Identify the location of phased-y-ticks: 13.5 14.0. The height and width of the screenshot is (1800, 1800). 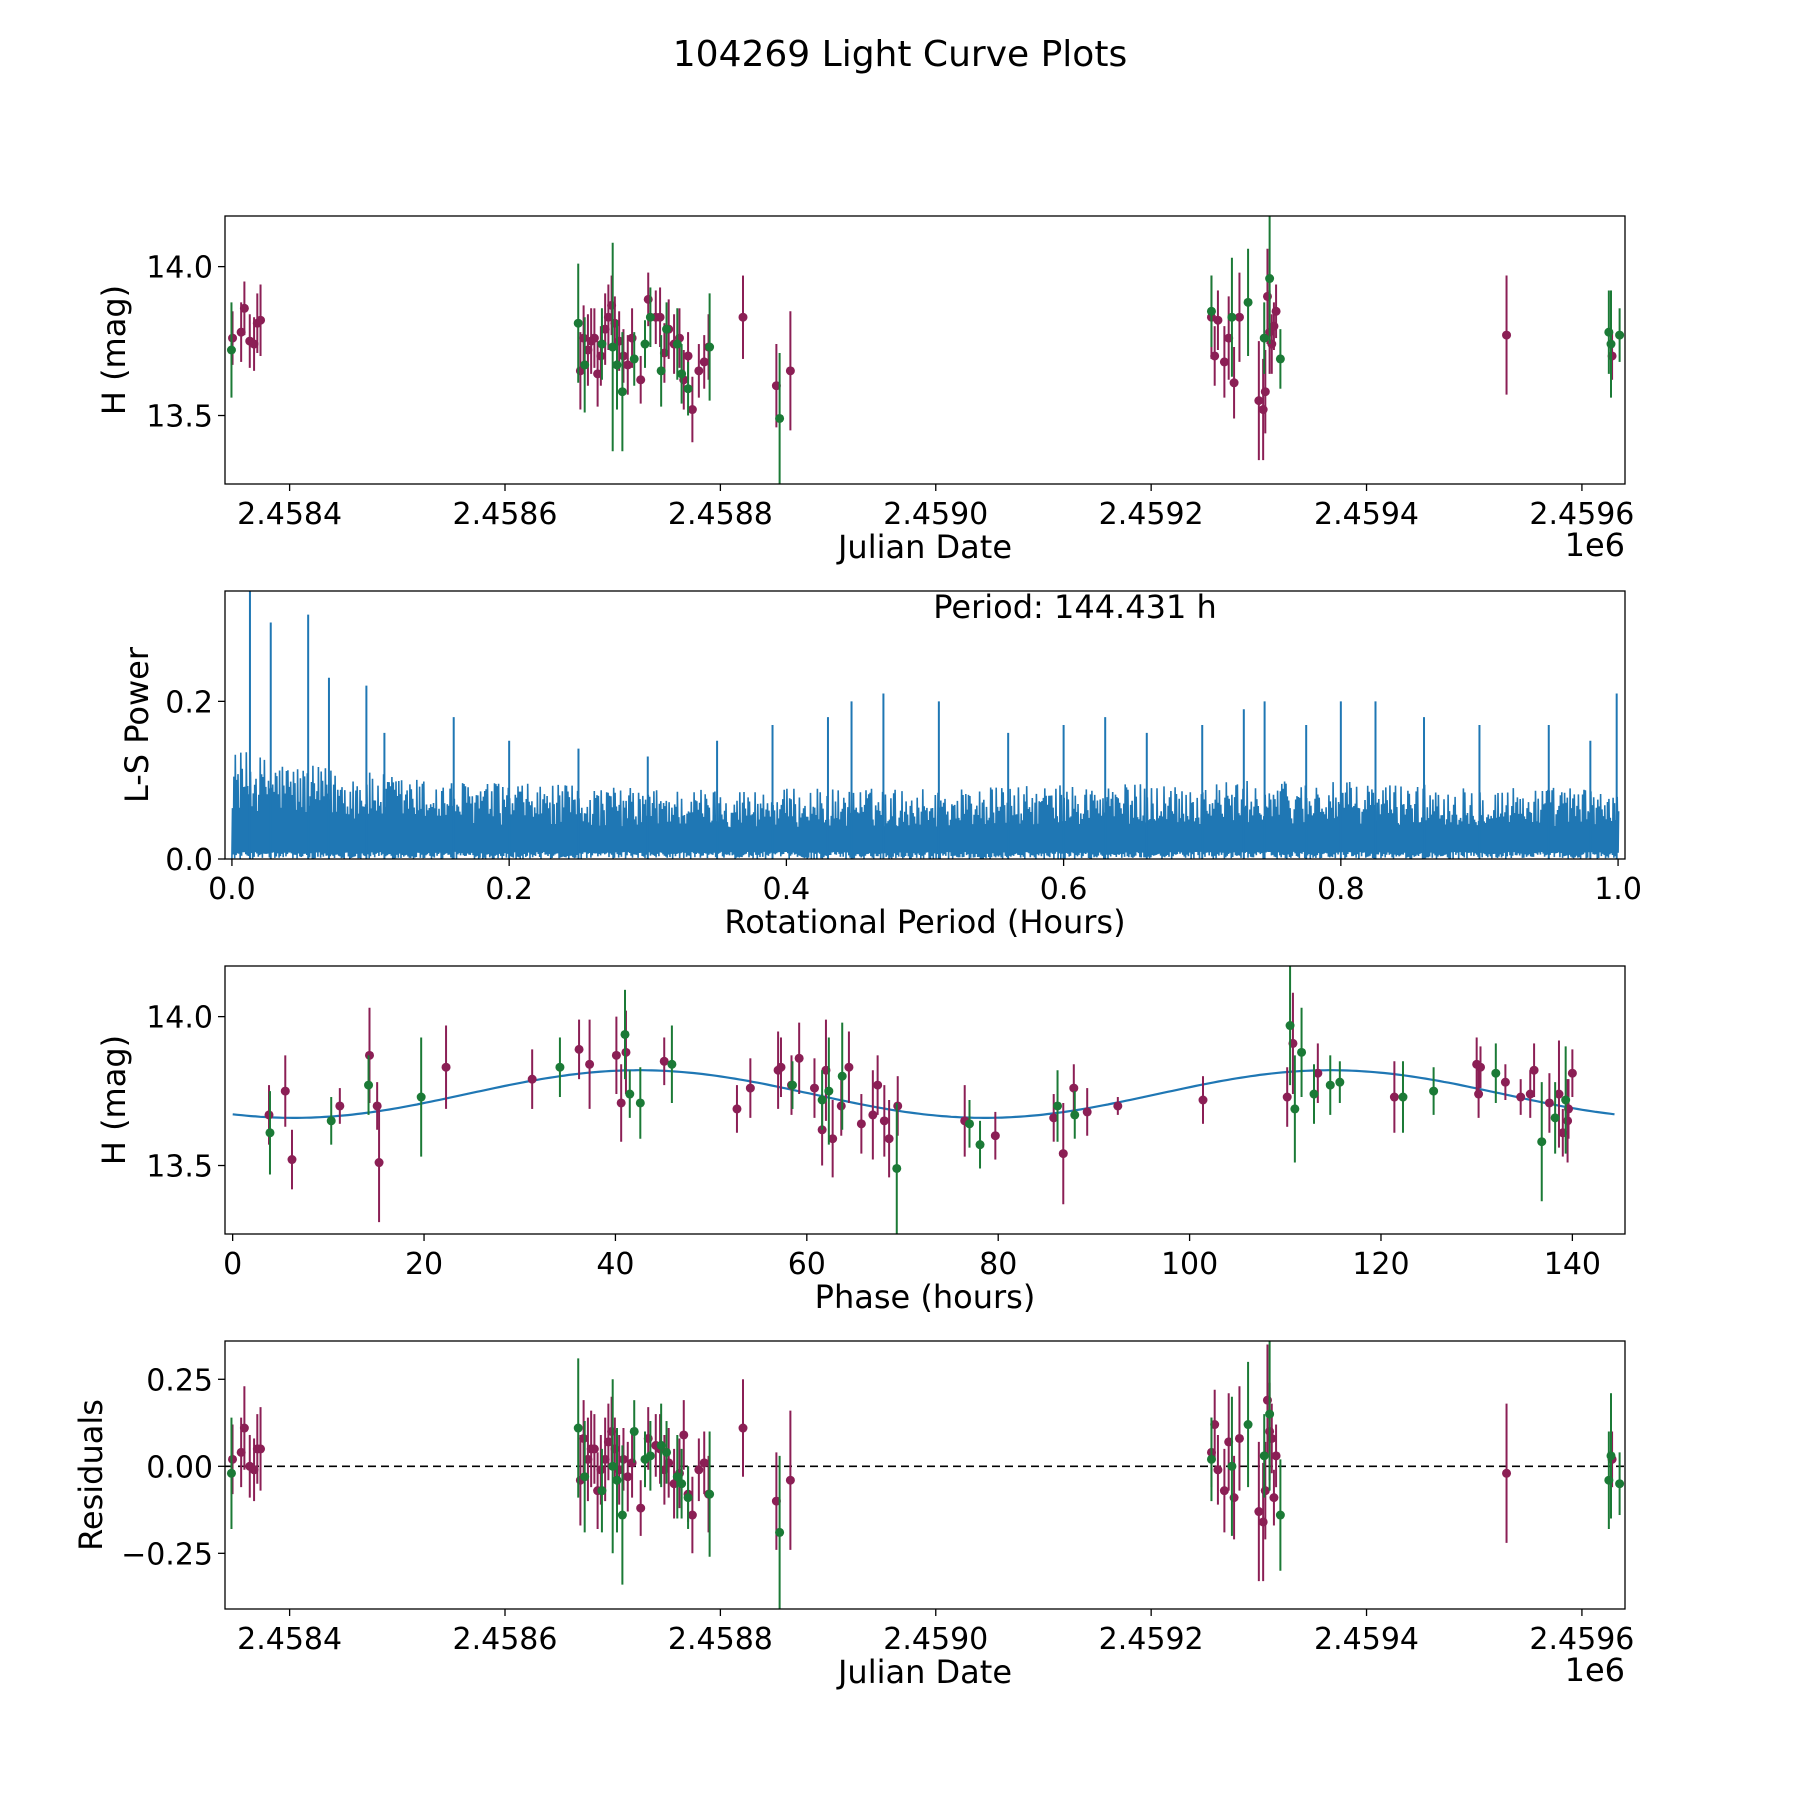
(185, 1093).